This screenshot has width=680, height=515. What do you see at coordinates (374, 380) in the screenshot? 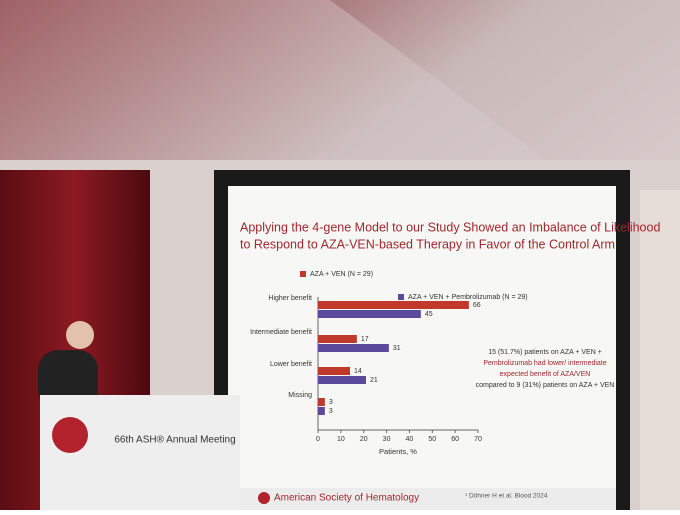
I see `data-label: 21` at bounding box center [374, 380].